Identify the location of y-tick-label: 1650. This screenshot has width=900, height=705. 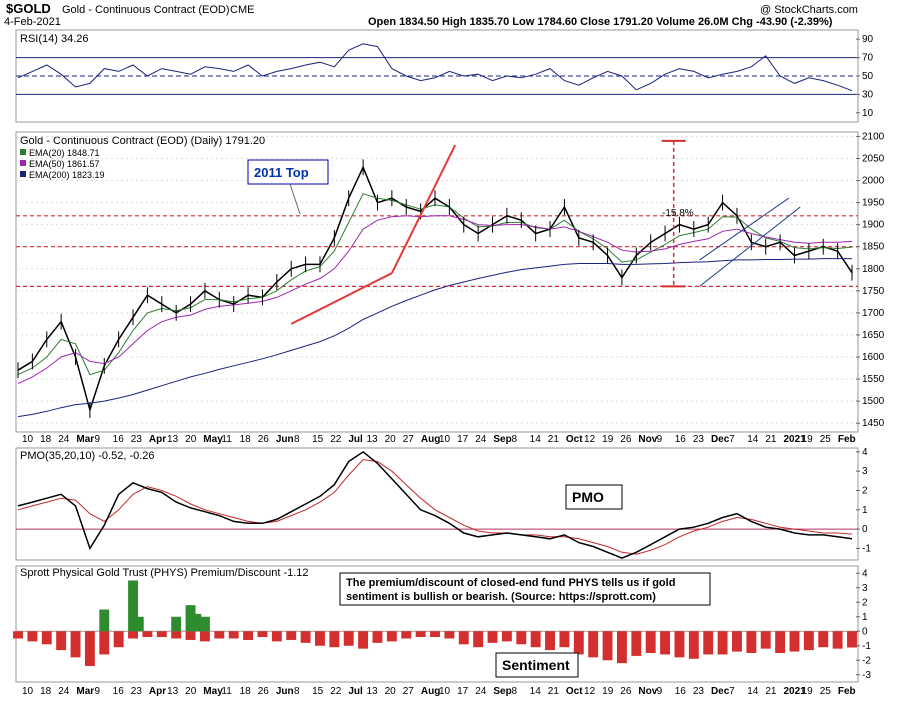
(873, 335).